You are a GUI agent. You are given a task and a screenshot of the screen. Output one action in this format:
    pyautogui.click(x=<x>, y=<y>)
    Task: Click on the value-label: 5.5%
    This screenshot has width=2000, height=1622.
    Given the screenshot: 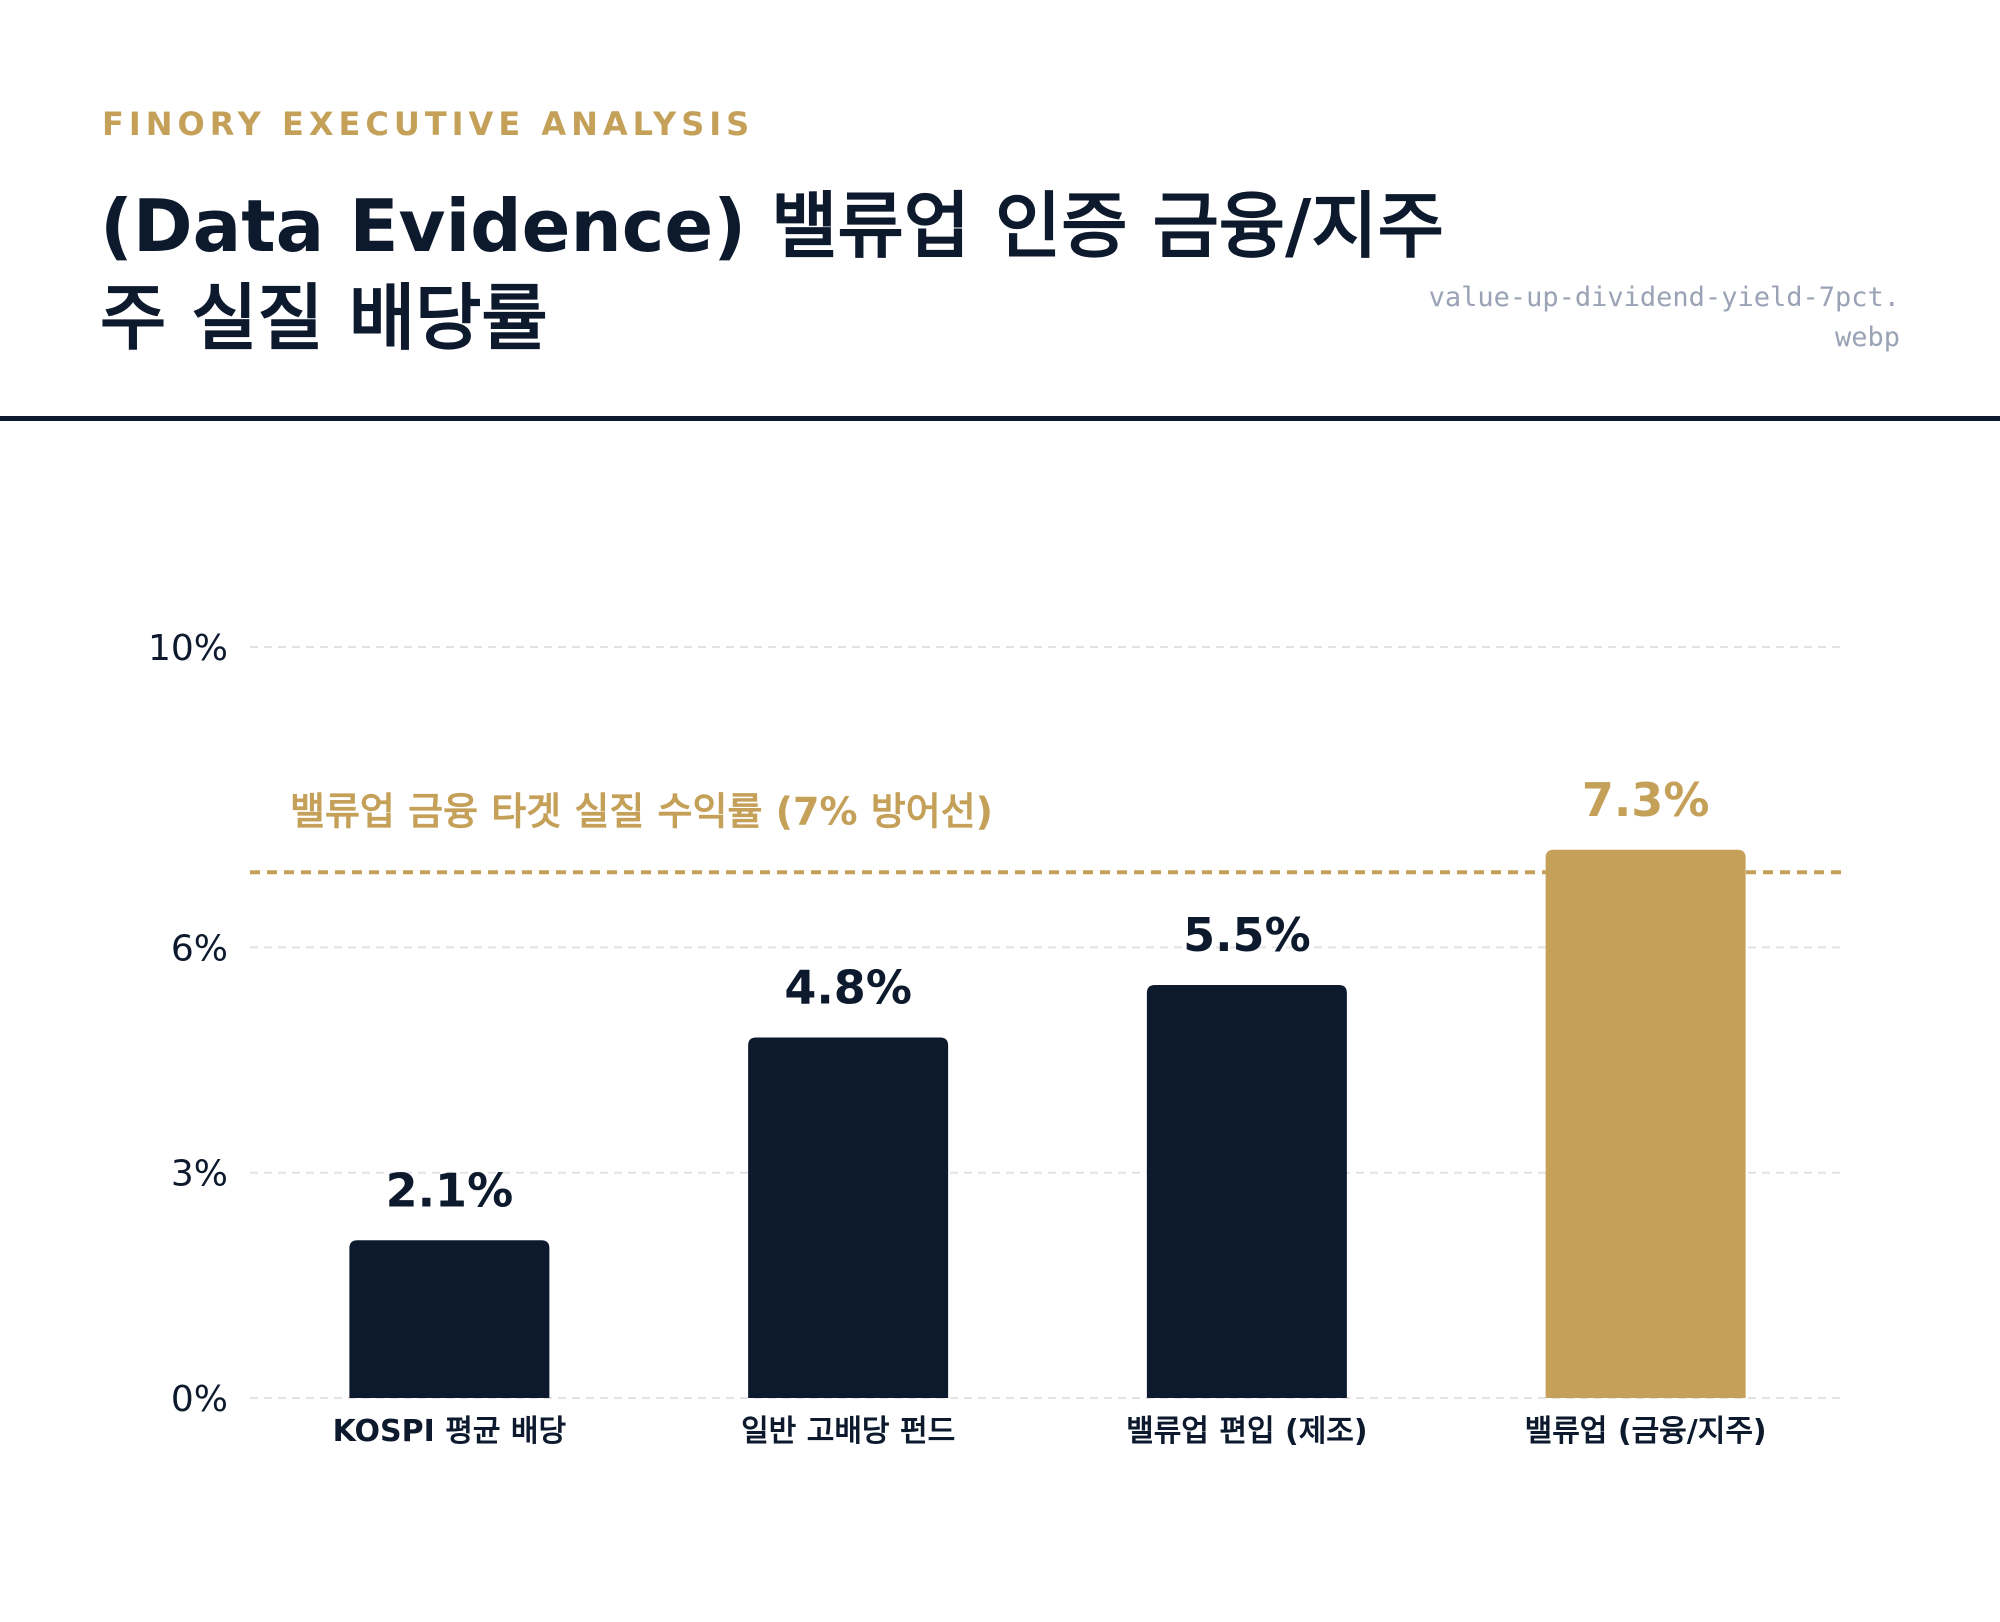 What is the action you would take?
    pyautogui.click(x=1247, y=935)
    